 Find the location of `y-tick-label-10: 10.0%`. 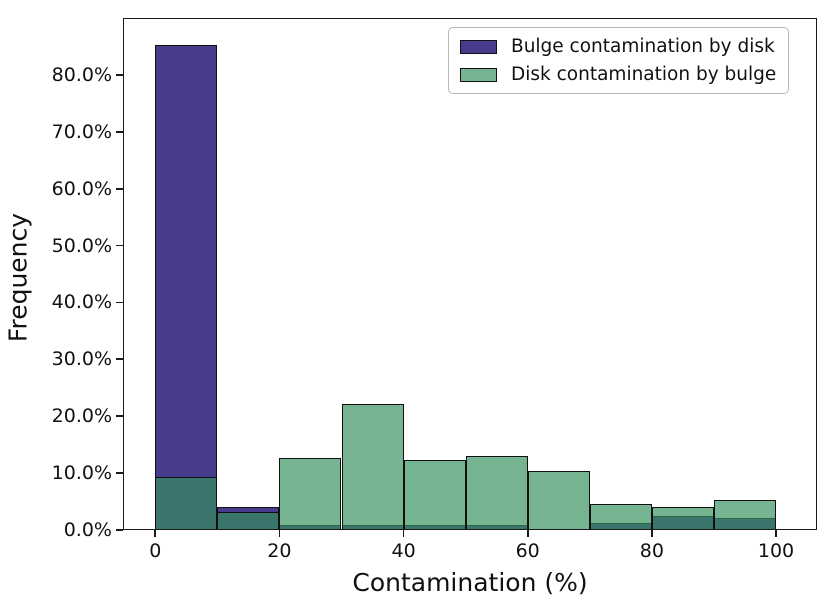

y-tick-label-10: 10.0% is located at coordinates (81, 473).